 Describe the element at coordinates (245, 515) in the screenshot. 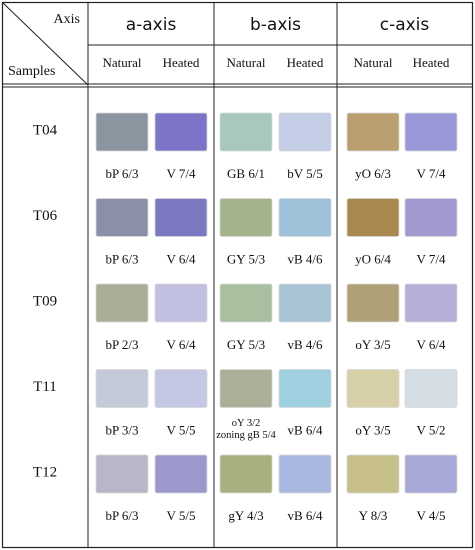

I see `color-code: gY 4/3` at that location.